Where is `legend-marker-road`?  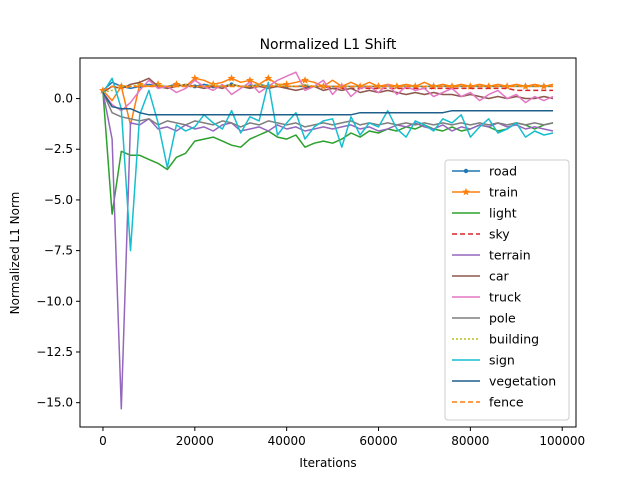
legend-marker-road is located at coordinates (466, 171).